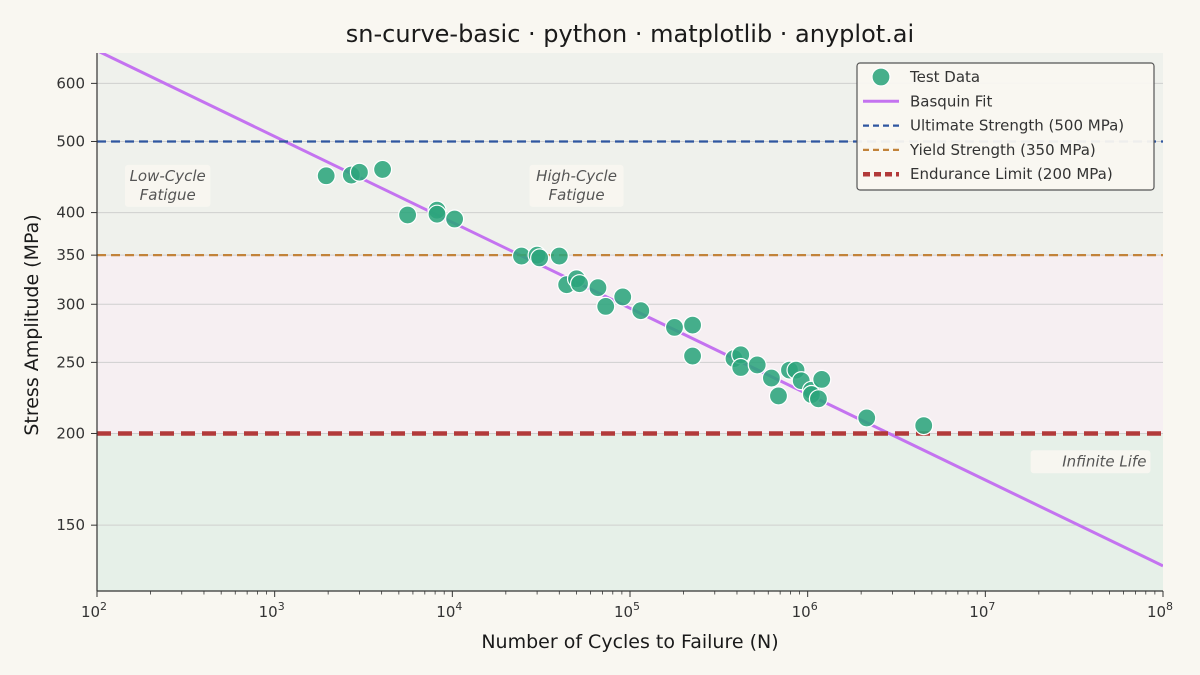 The height and width of the screenshot is (675, 1200). What do you see at coordinates (272, 610) in the screenshot?
I see `x-tick-label: 10³` at bounding box center [272, 610].